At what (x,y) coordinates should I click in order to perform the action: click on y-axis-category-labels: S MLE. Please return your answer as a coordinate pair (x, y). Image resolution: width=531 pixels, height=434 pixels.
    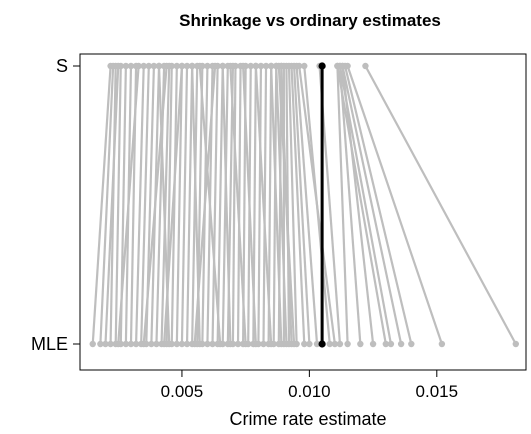
    Looking at the image, I should click on (55, 205).